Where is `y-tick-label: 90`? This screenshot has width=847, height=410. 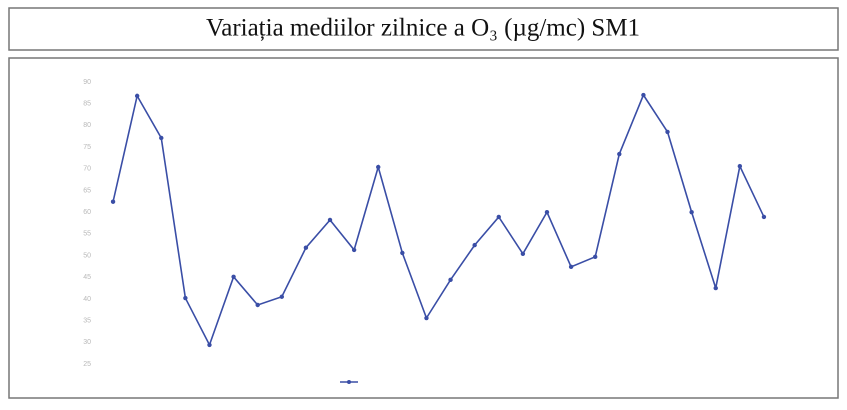
y-tick-label: 90 is located at coordinates (87, 82).